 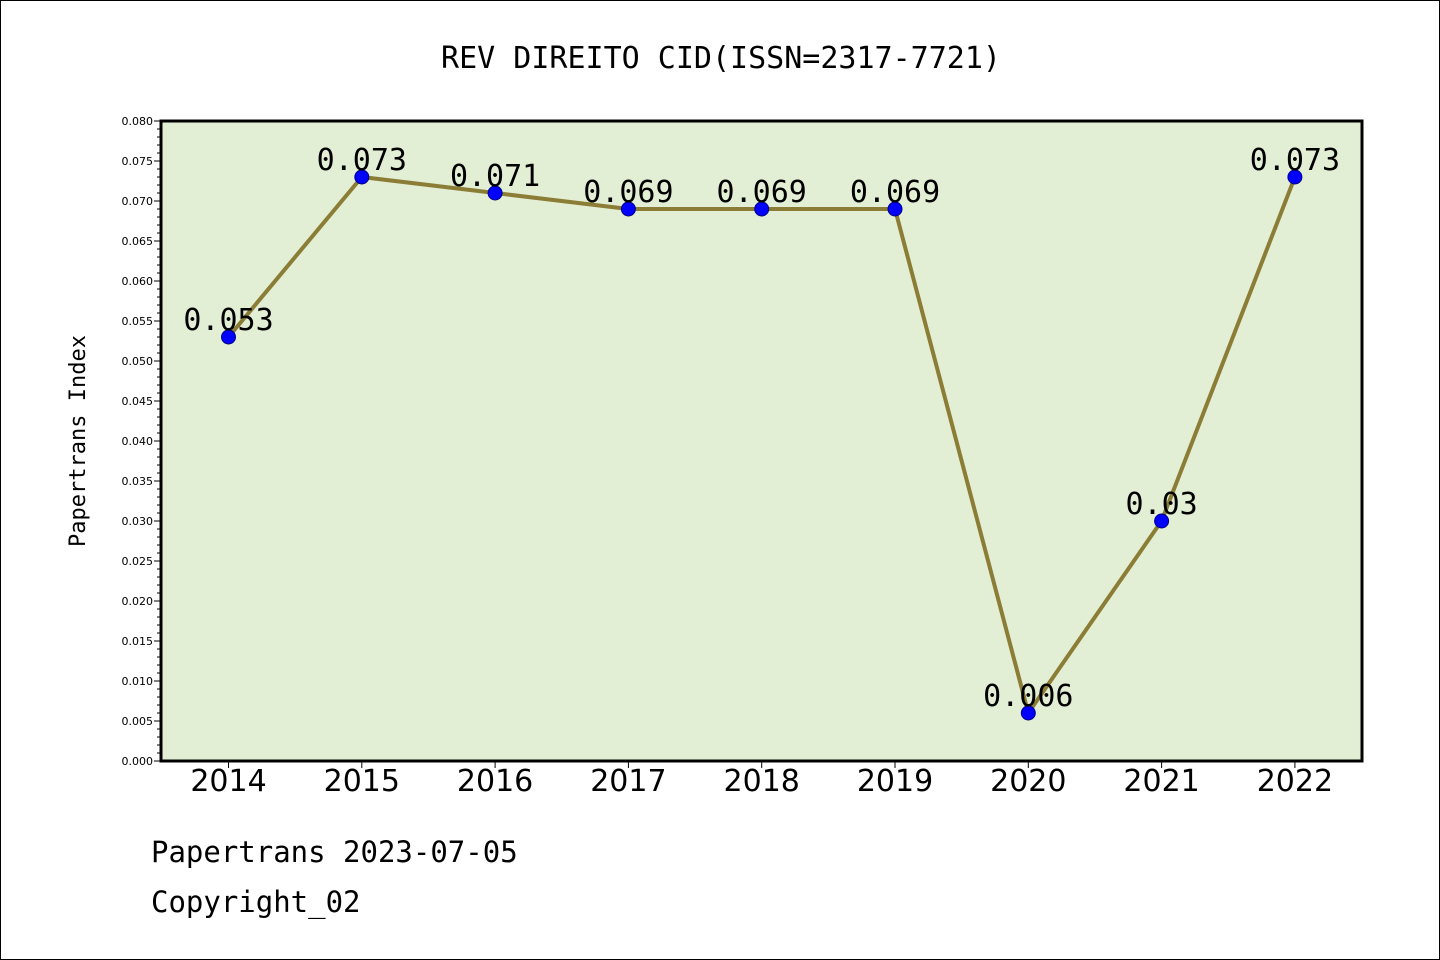 What do you see at coordinates (334, 852) in the screenshot?
I see `footer-date: Papertrans 2023-07-05` at bounding box center [334, 852].